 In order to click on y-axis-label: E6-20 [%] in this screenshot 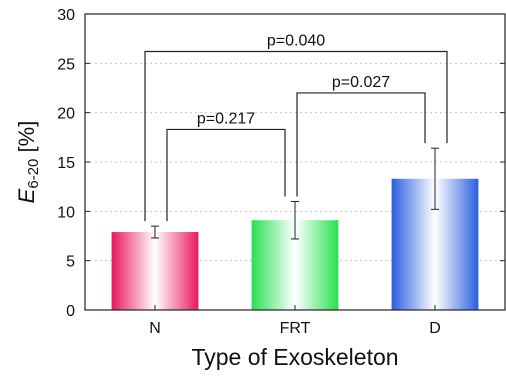, I will do `click(28, 162)`.